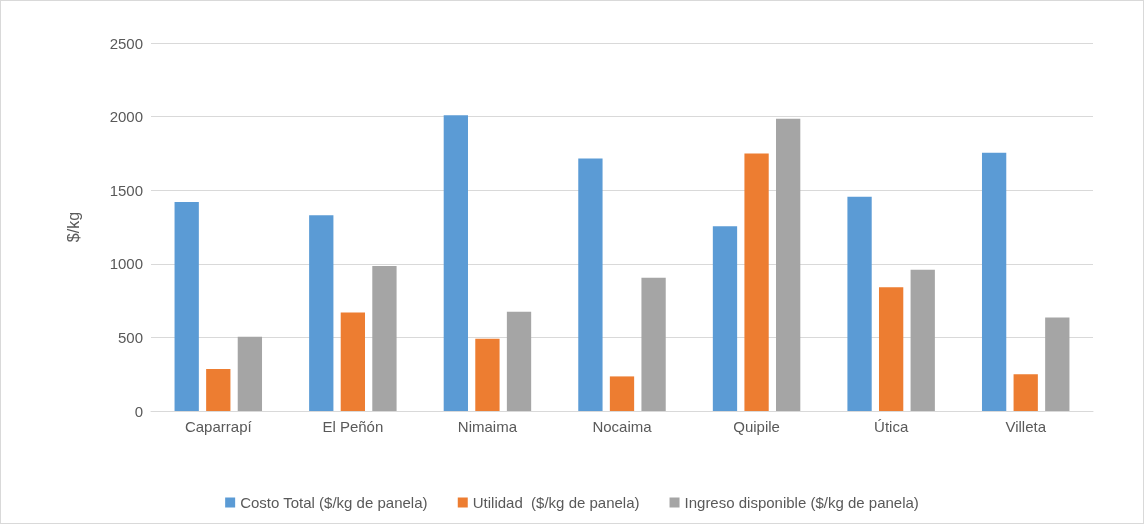 The image size is (1144, 524). What do you see at coordinates (73, 227) in the screenshot?
I see `y-axis-title: $/kg` at bounding box center [73, 227].